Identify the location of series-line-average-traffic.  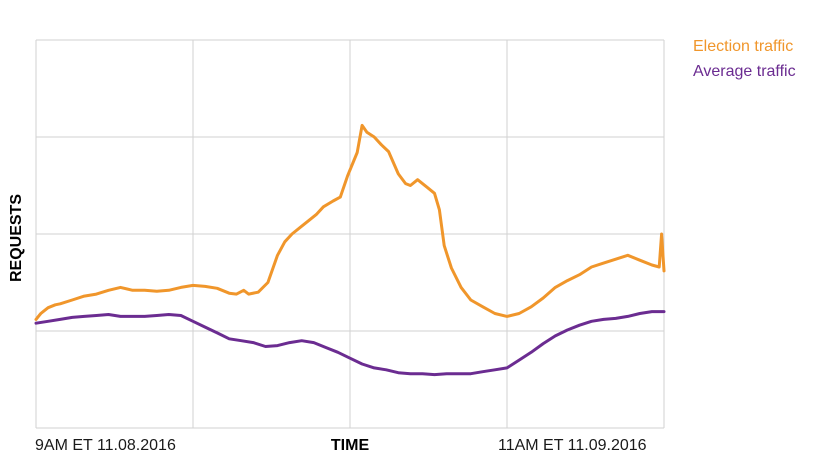
(350, 343).